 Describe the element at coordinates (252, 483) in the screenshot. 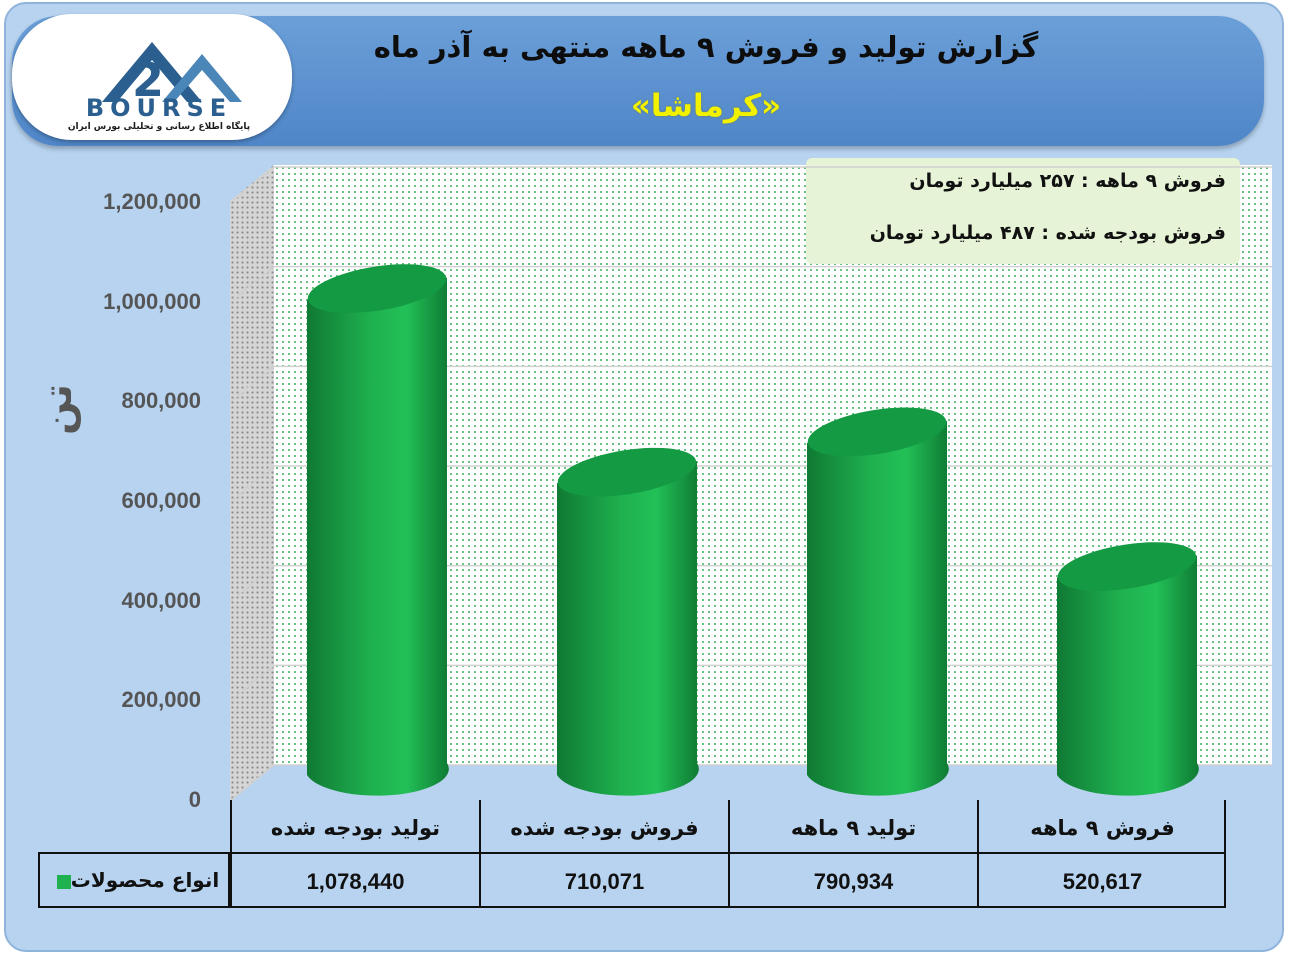

I see `plot-side-wall` at that location.